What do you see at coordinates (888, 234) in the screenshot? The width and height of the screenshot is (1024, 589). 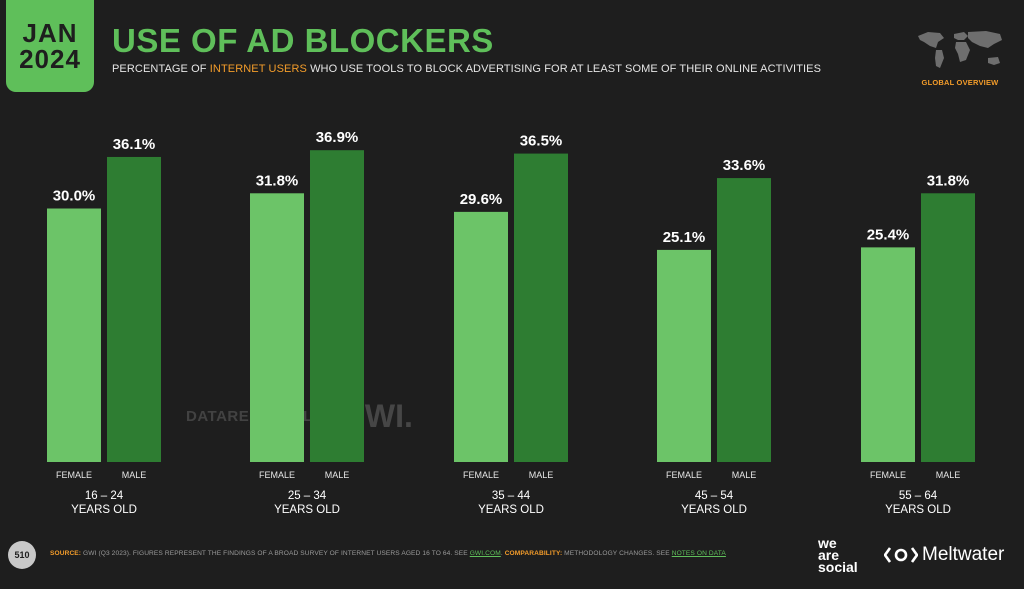 I see `data-label-4-0: 25.4%` at bounding box center [888, 234].